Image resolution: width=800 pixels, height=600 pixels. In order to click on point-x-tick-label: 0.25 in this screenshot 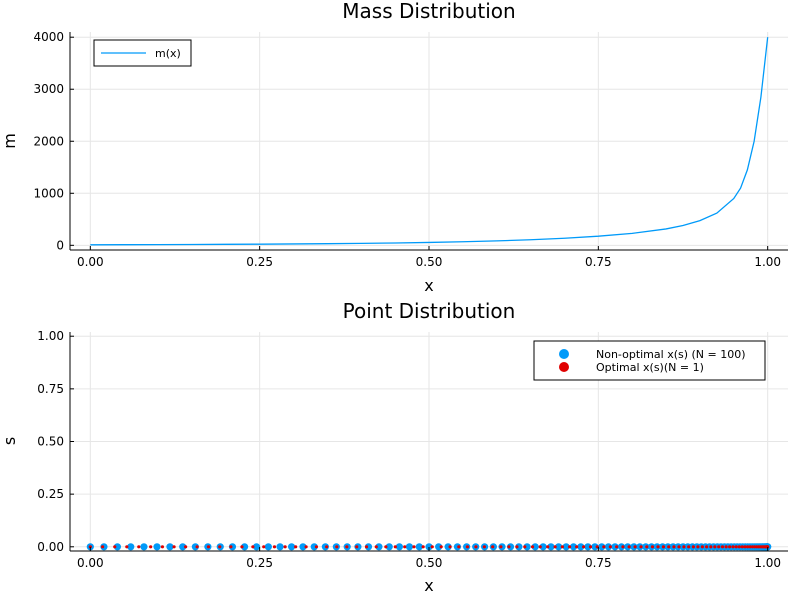, I will do `click(259, 563)`.